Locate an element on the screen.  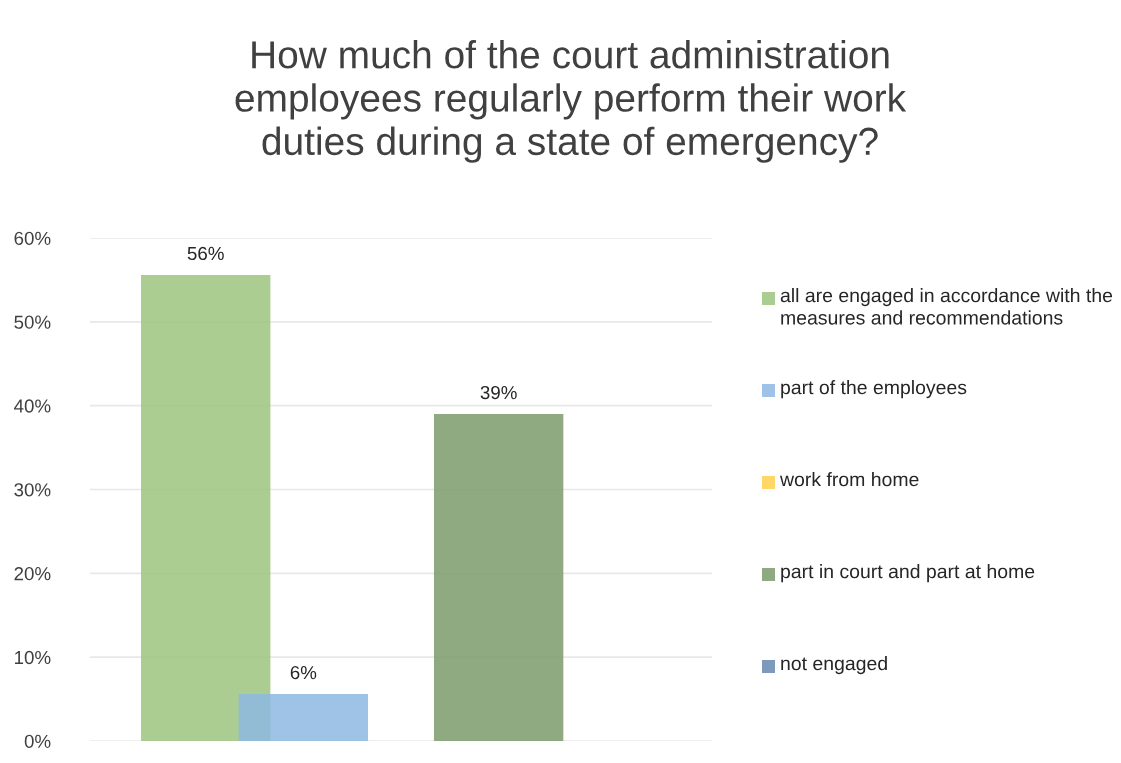
y-tick-label: 0% is located at coordinates (37, 741).